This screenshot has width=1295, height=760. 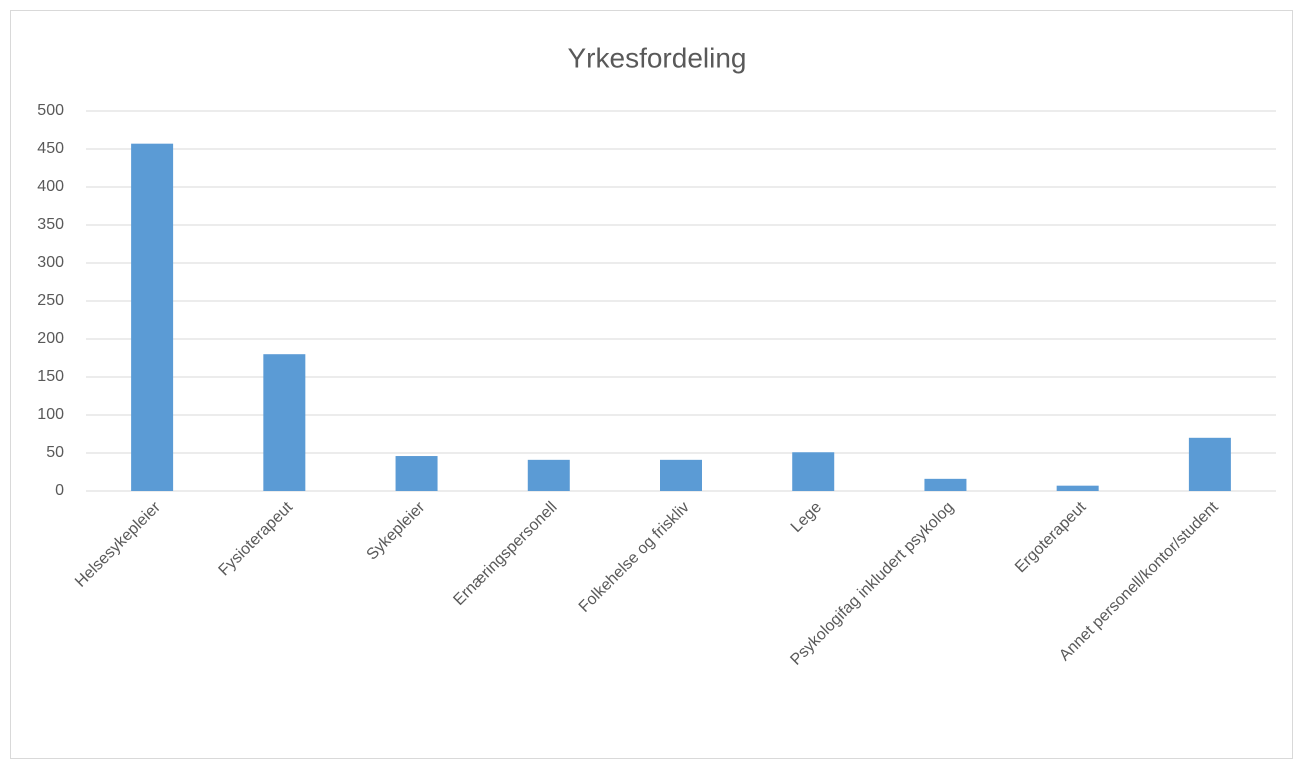 What do you see at coordinates (657, 57) in the screenshot?
I see `chart-title: Yrkesfordeling` at bounding box center [657, 57].